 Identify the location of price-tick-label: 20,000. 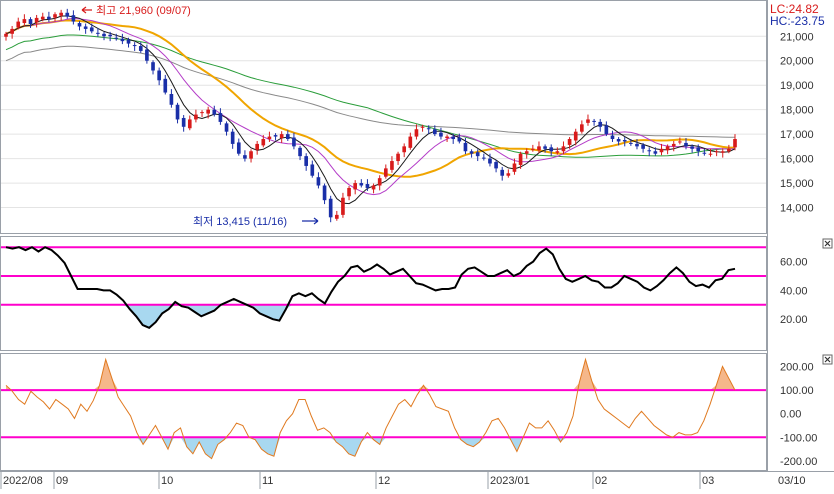
(797, 62).